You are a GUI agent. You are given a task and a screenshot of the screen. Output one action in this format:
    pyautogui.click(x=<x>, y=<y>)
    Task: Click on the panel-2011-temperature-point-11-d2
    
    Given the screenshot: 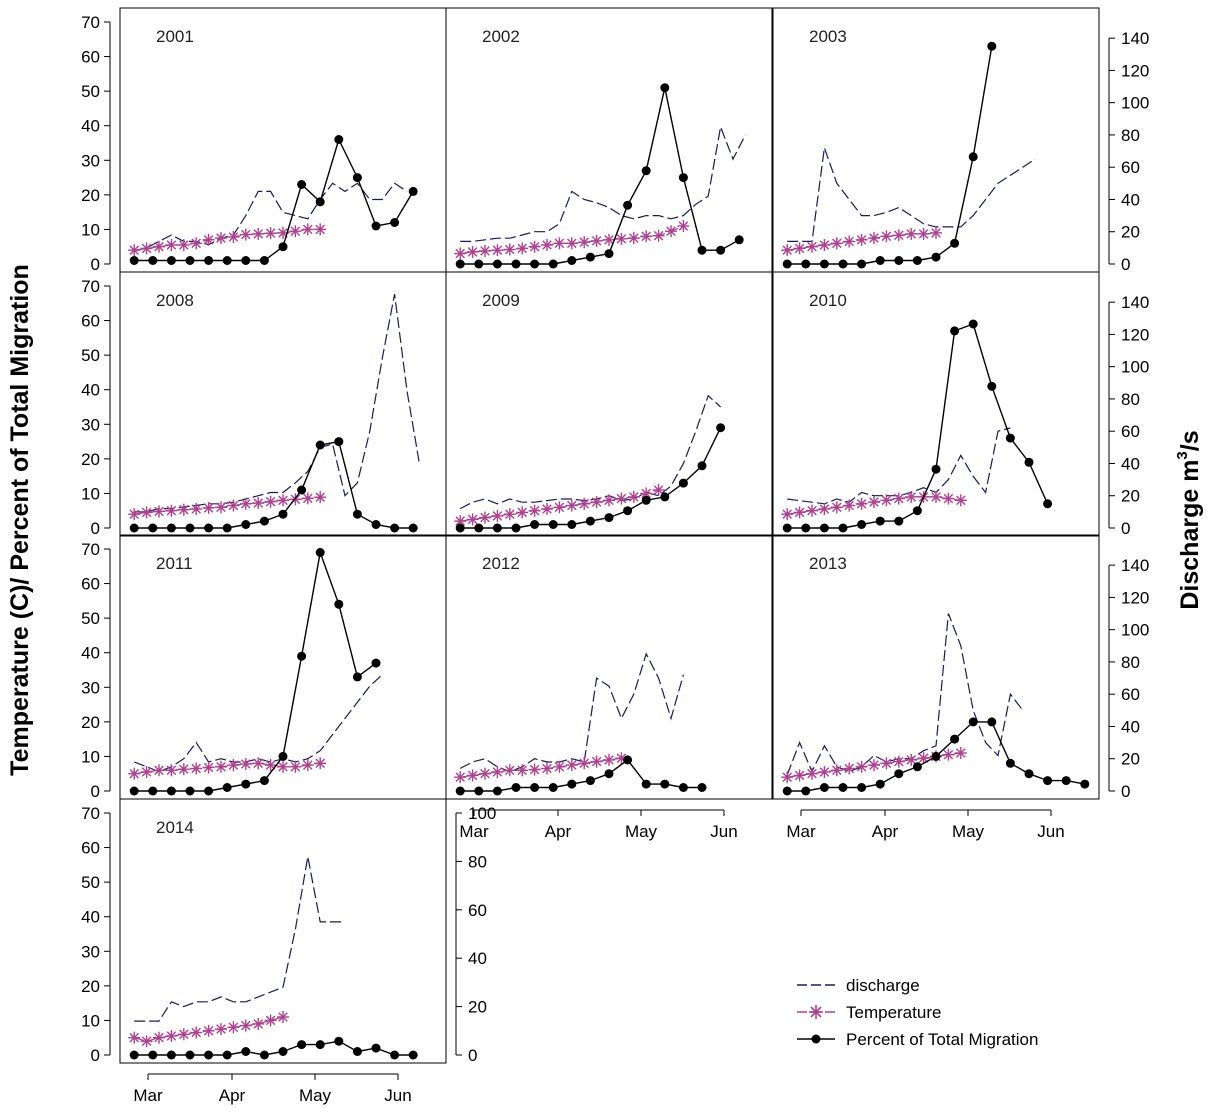 What is the action you would take?
    pyautogui.click(x=270, y=765)
    